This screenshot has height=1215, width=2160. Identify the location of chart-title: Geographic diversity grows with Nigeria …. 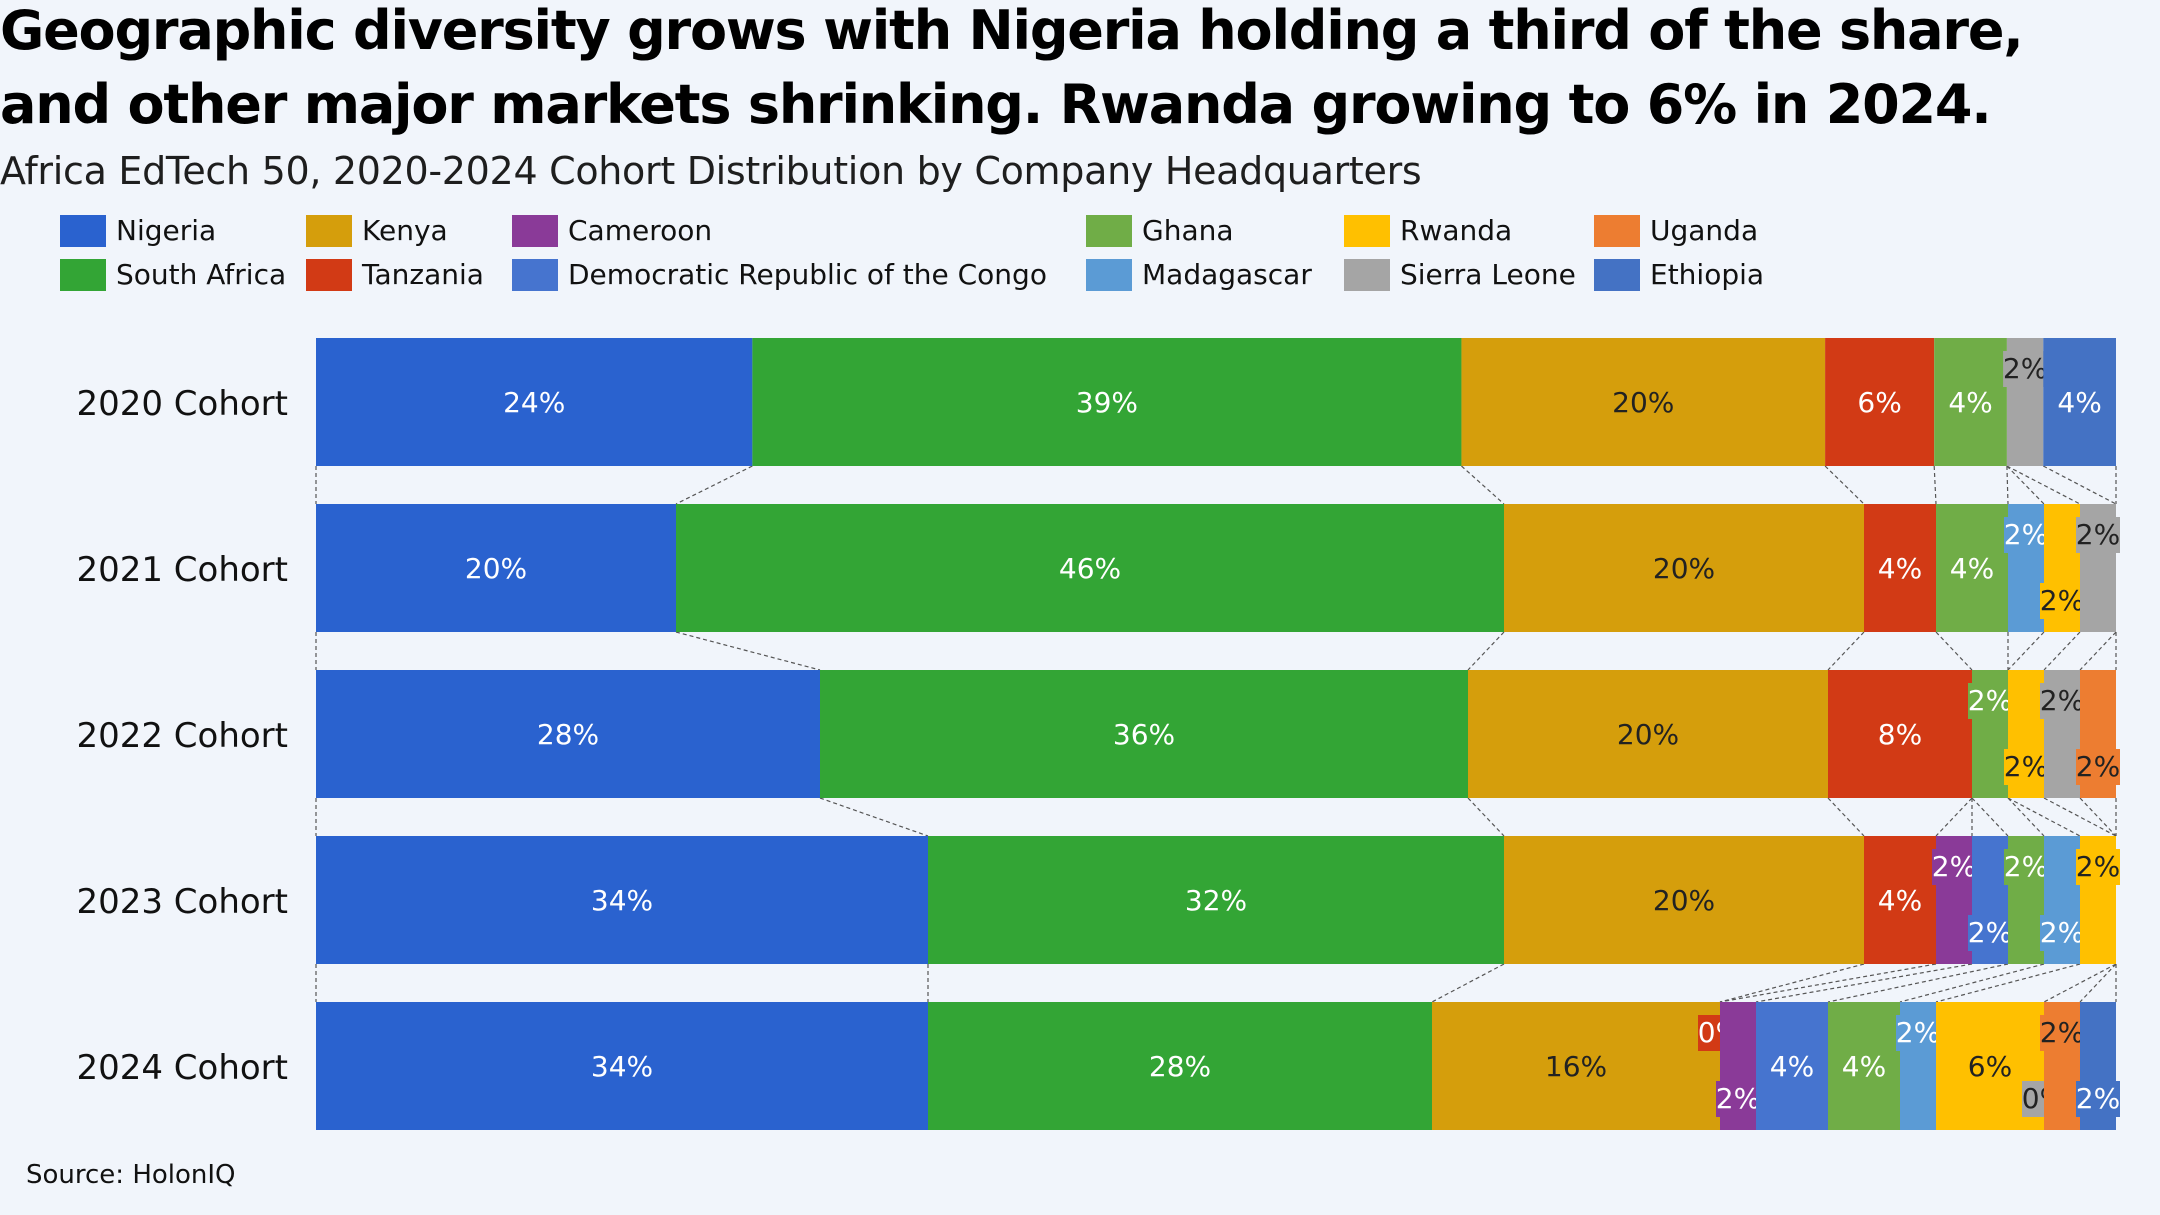
(1075, 71).